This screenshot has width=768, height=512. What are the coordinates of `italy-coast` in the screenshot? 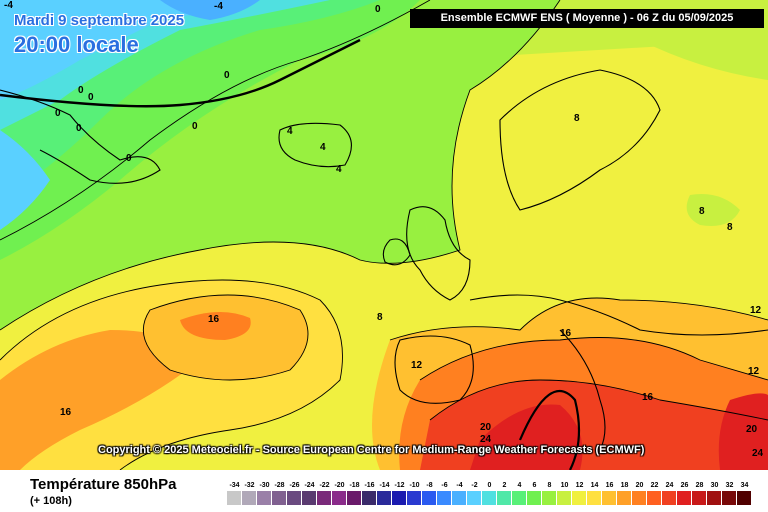 It's located at (582, 390).